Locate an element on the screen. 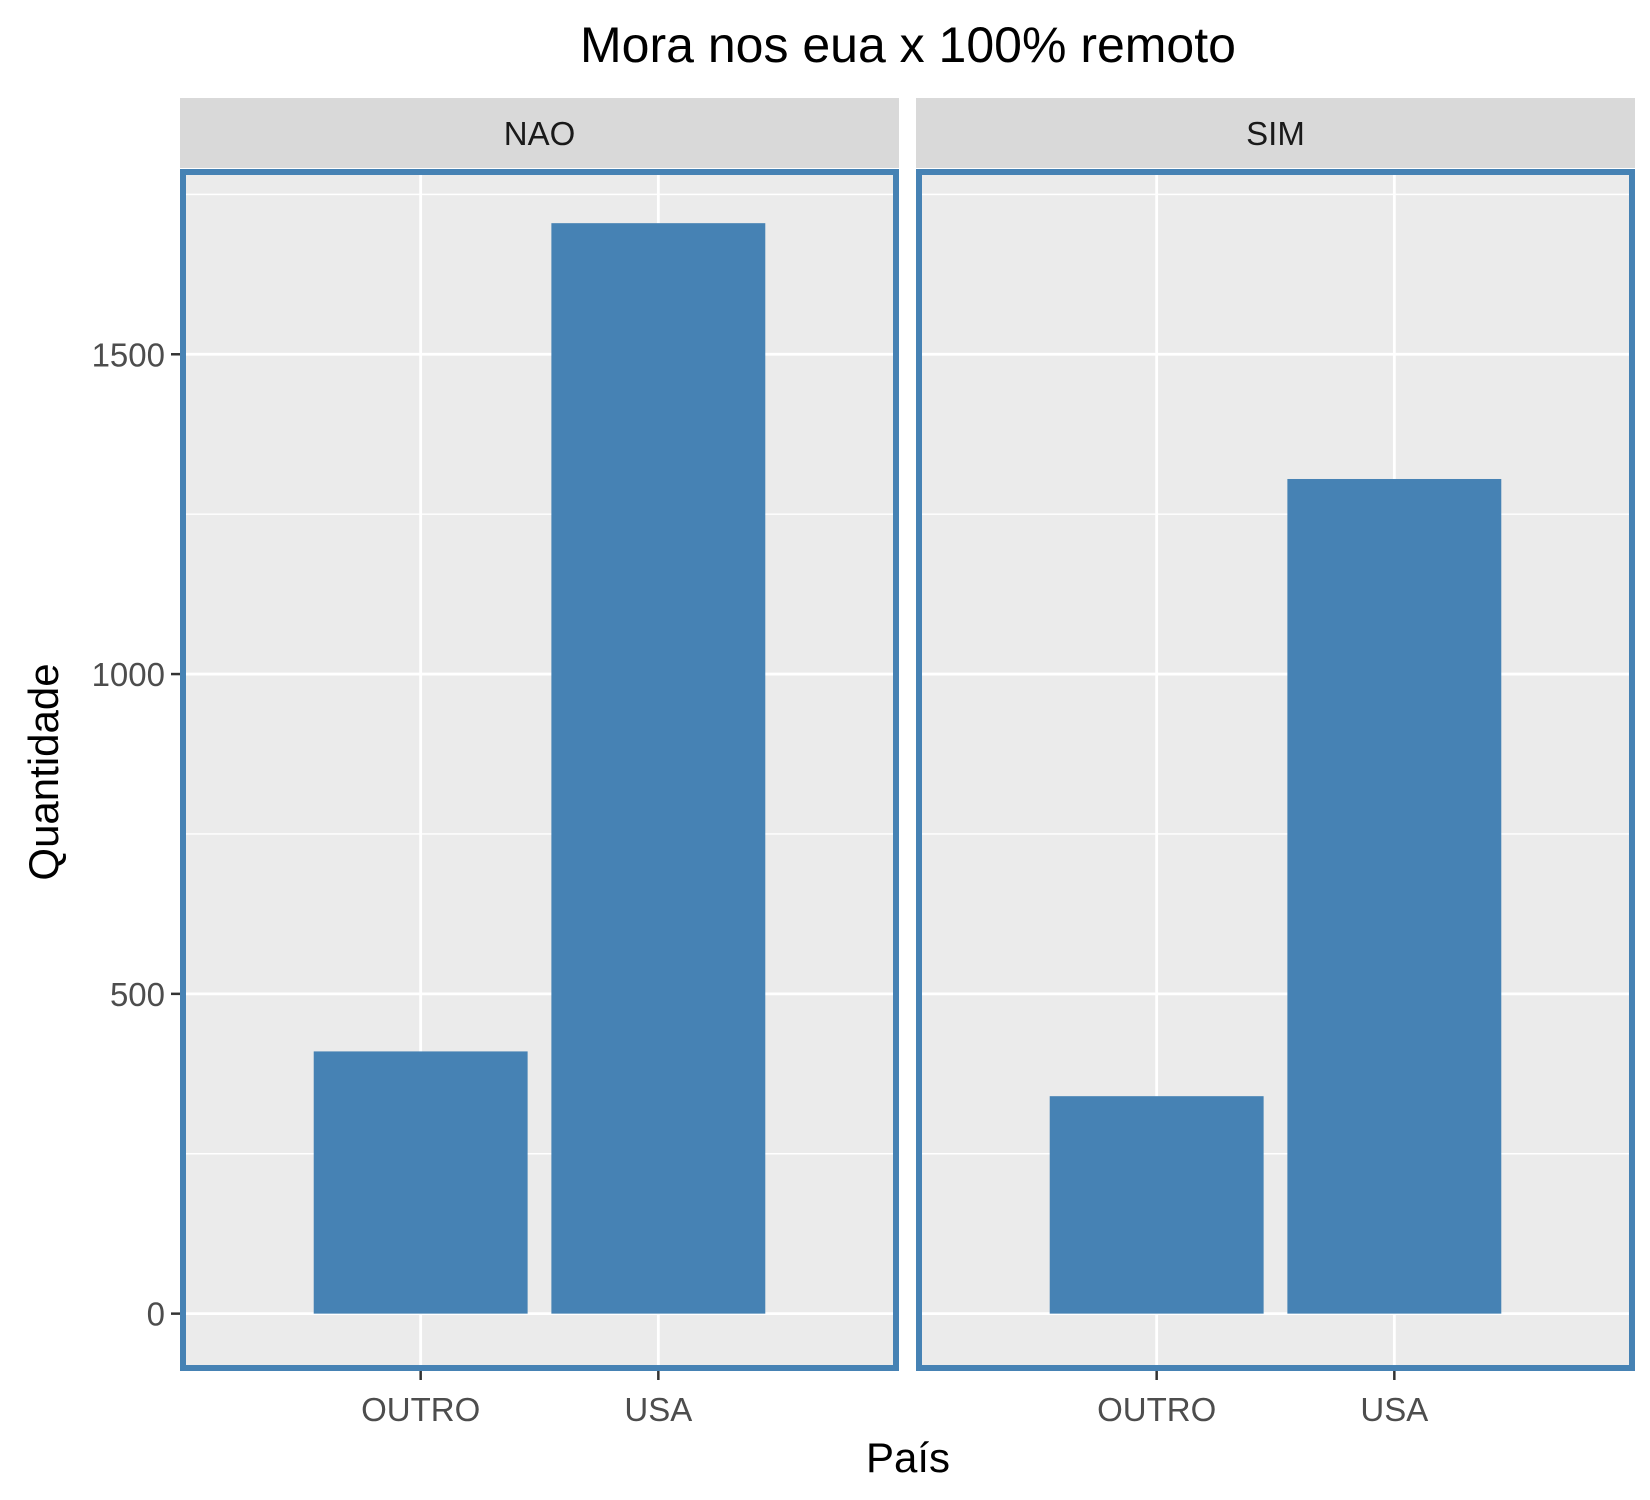 This screenshot has height=1500, width=1650. y-tick-label: 1000 is located at coordinates (128, 674).